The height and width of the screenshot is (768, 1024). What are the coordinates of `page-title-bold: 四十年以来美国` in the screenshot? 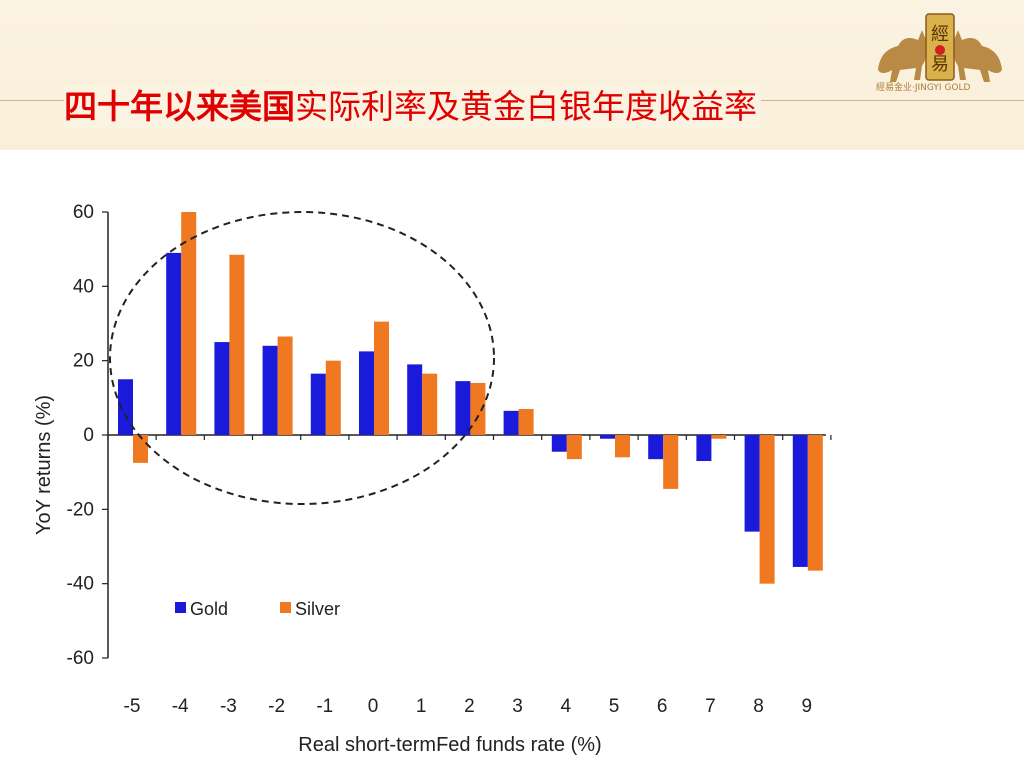 It's located at (179, 106).